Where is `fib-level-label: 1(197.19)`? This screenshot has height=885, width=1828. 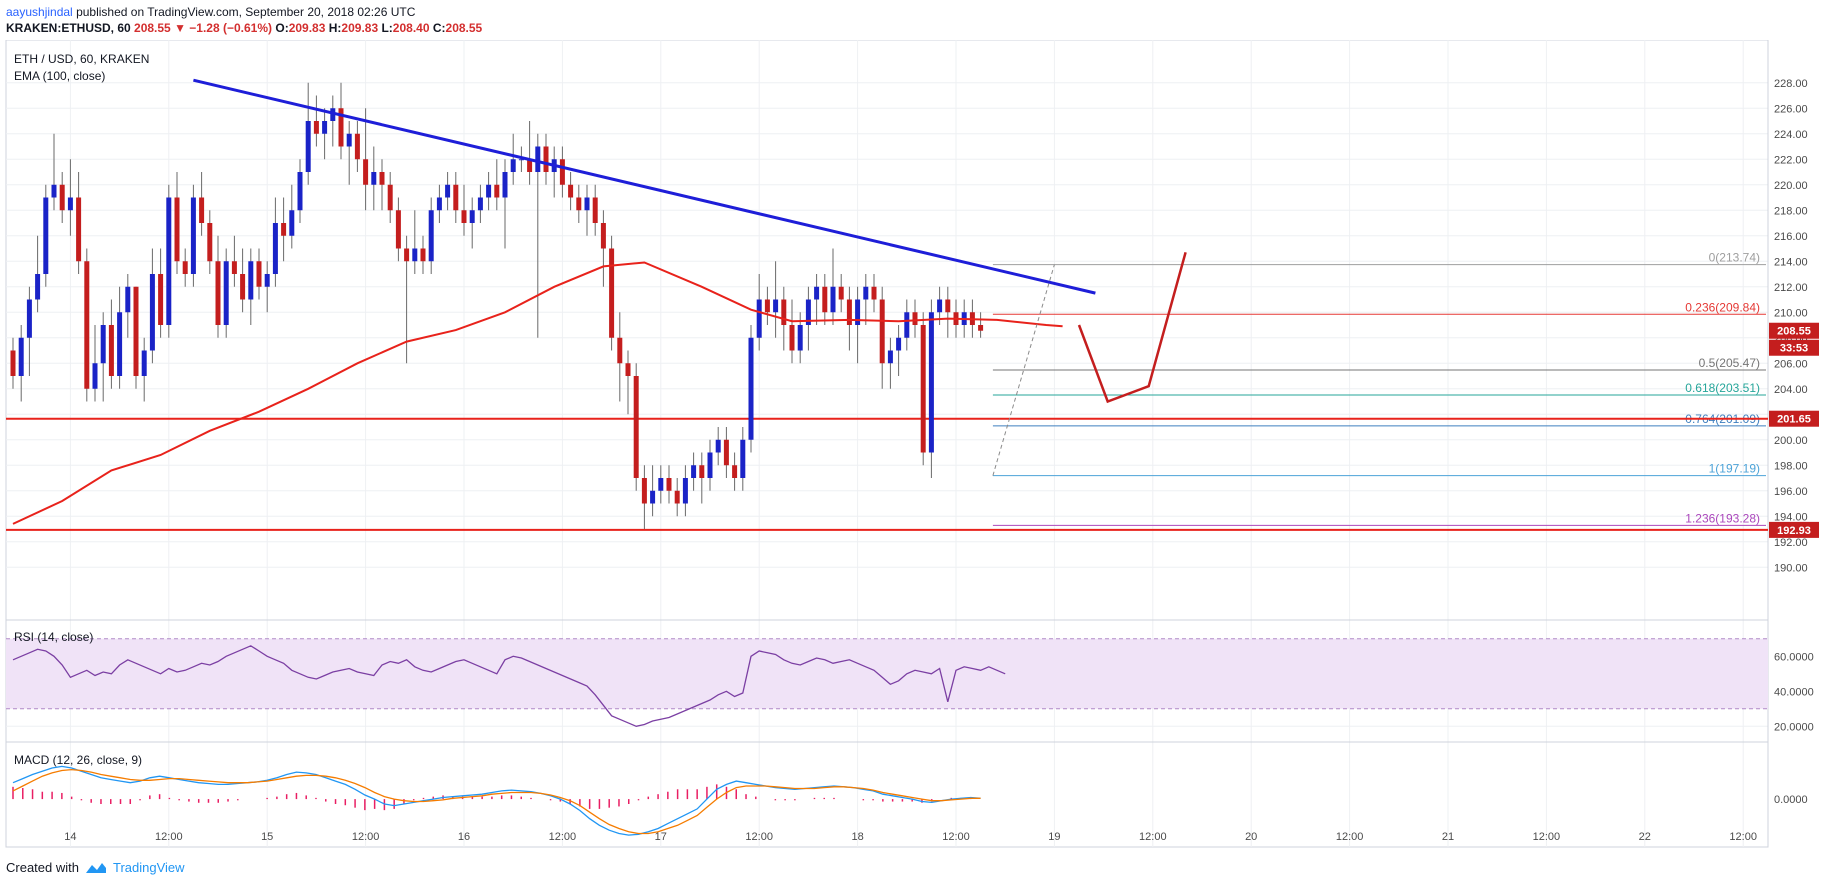 fib-level-label: 1(197.19) is located at coordinates (1734, 469).